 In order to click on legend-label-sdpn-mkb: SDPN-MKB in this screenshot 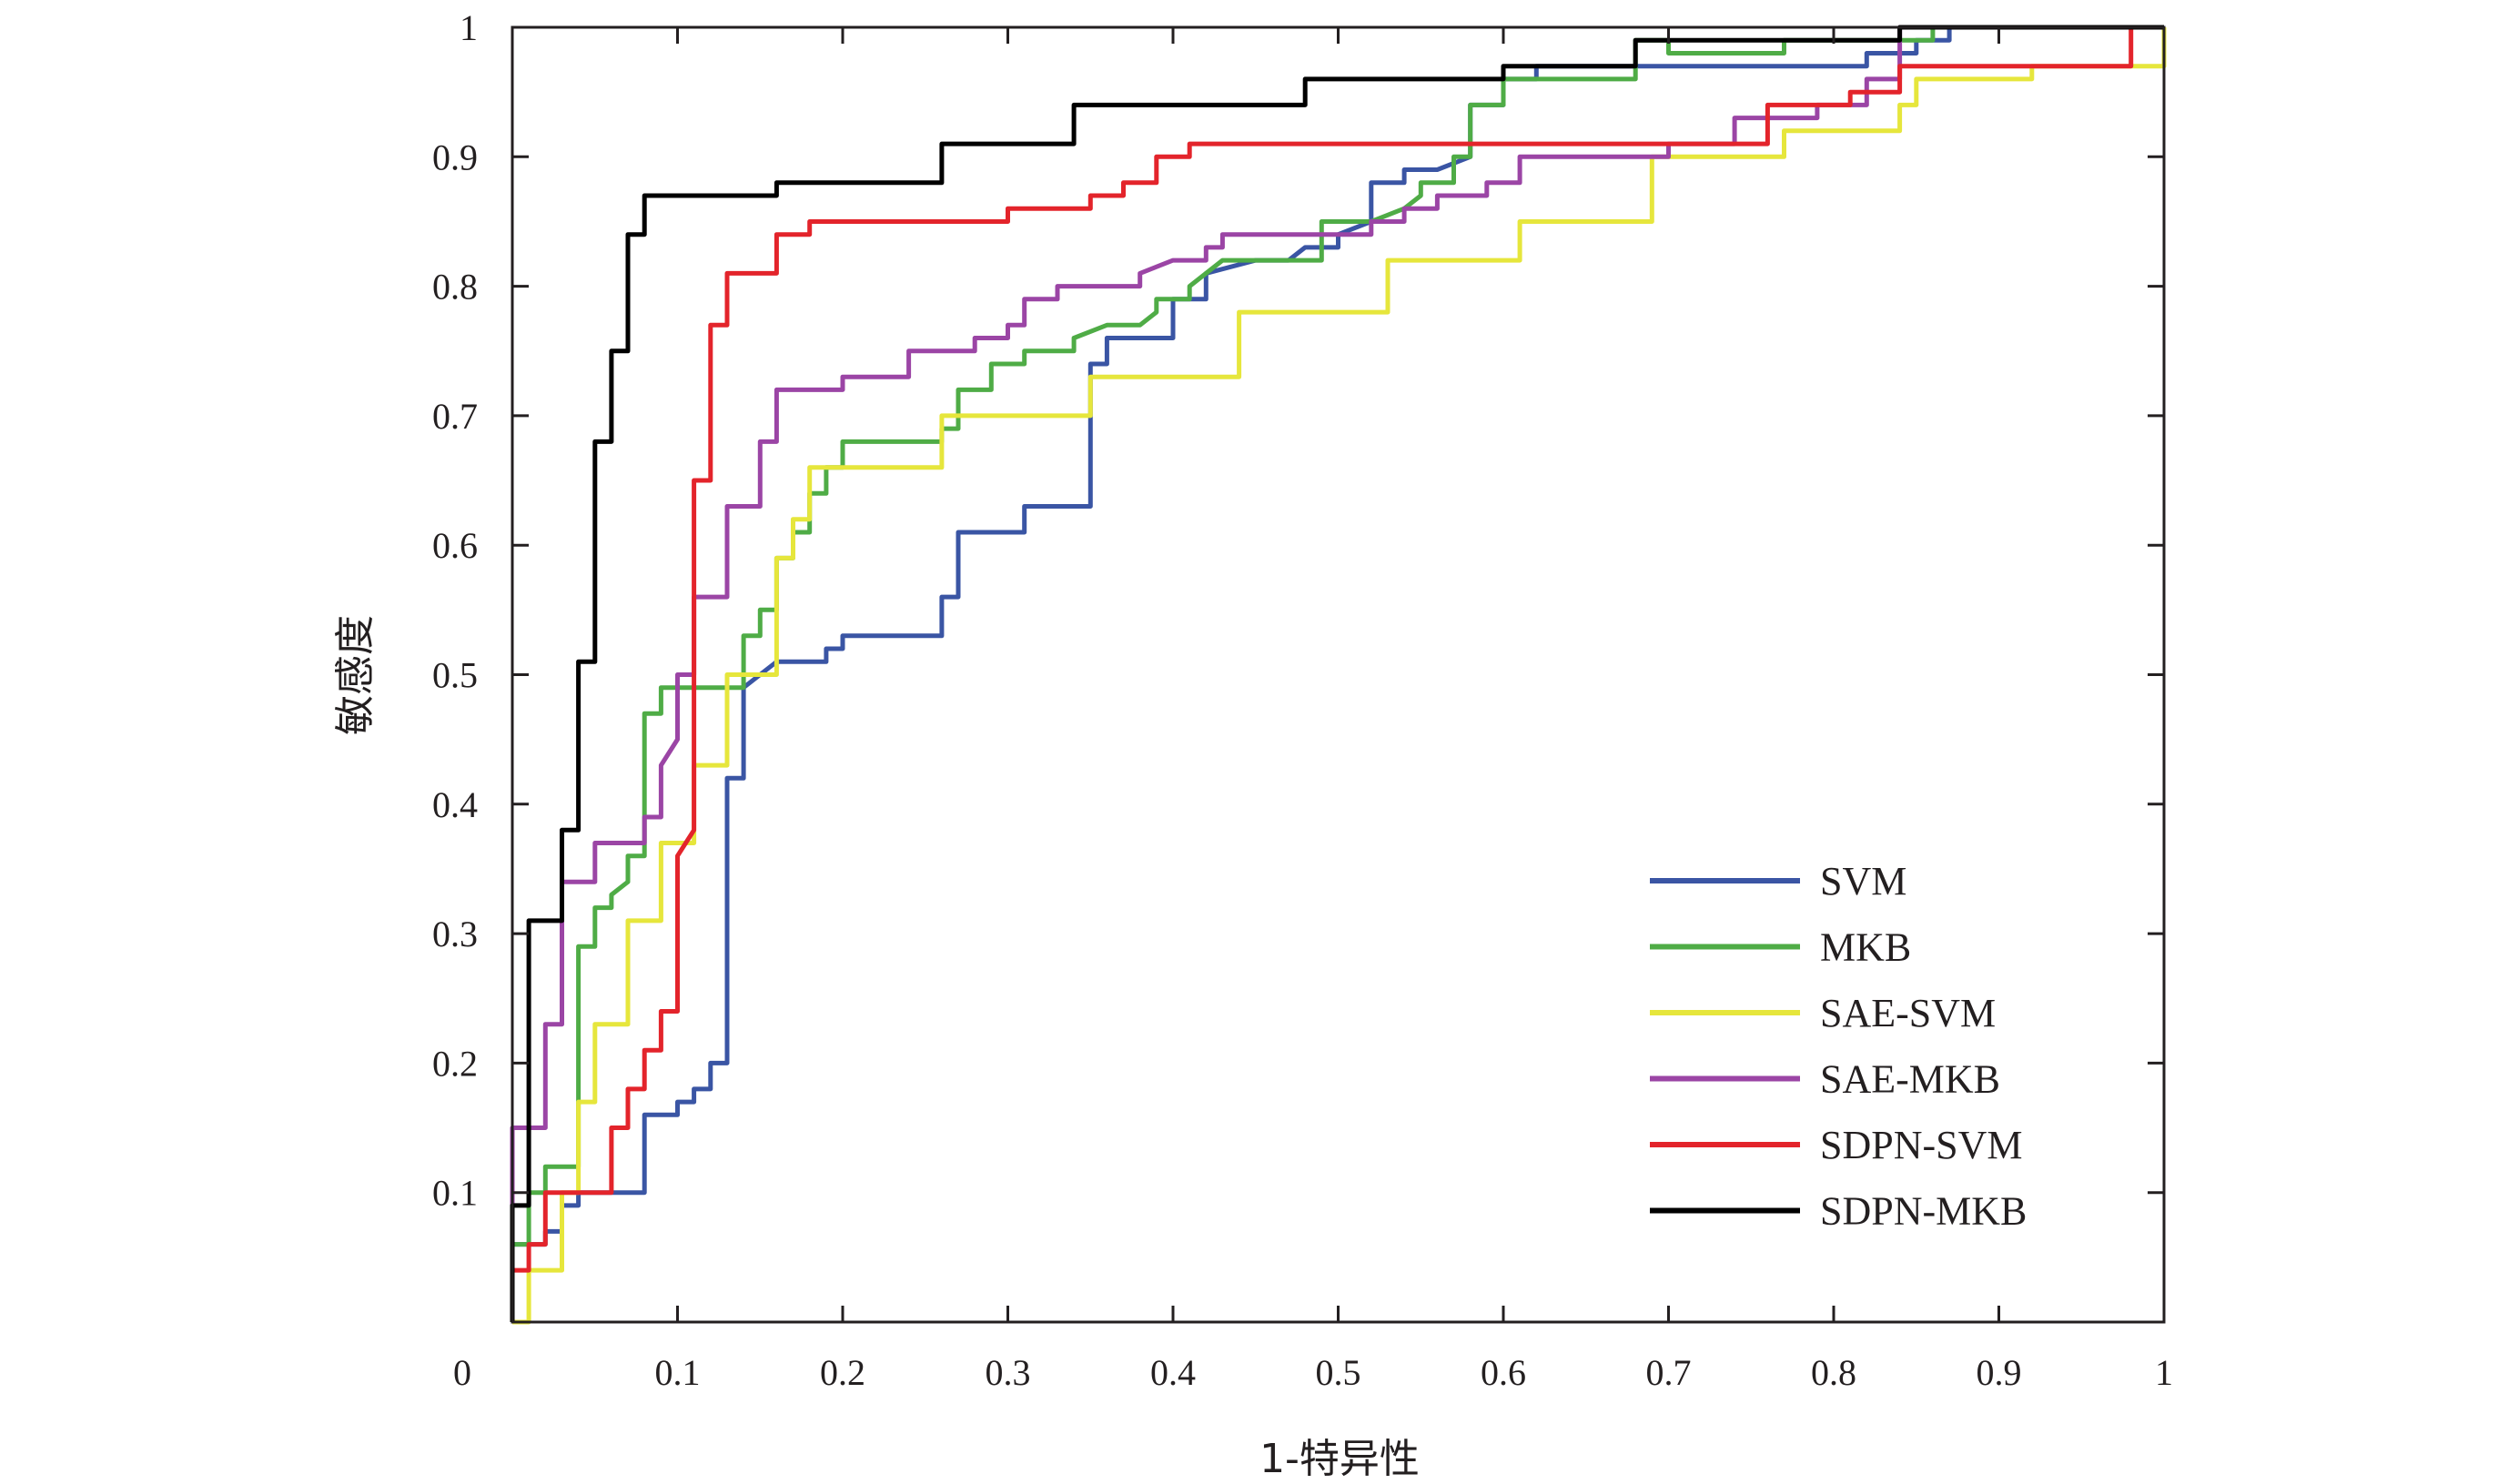, I will do `click(1923, 1211)`.